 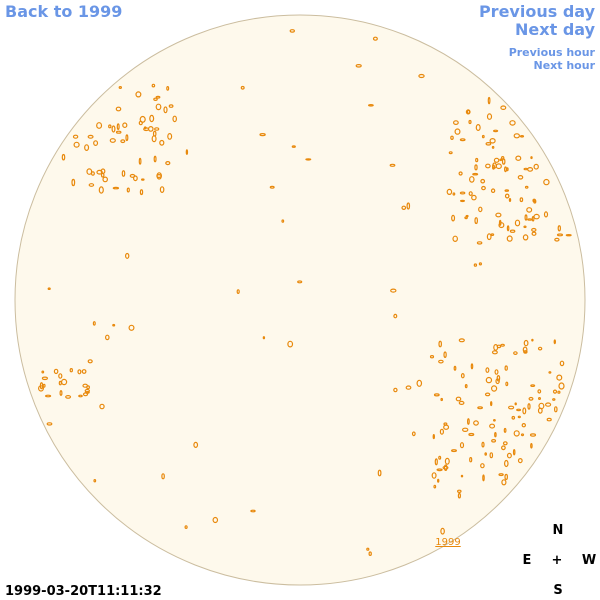 What do you see at coordinates (552, 52) in the screenshot?
I see `previous-hour-link: Previous hour` at bounding box center [552, 52].